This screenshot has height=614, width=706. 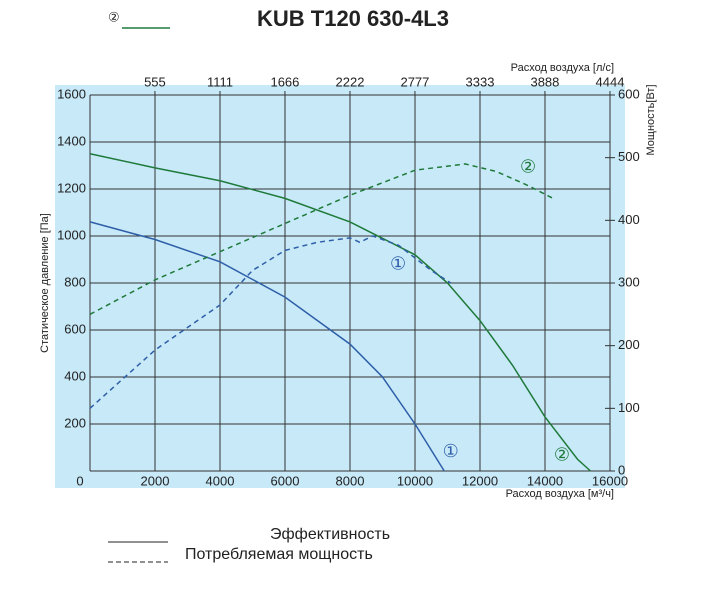 What do you see at coordinates (75, 328) in the screenshot?
I see `y-tick-label: 600` at bounding box center [75, 328].